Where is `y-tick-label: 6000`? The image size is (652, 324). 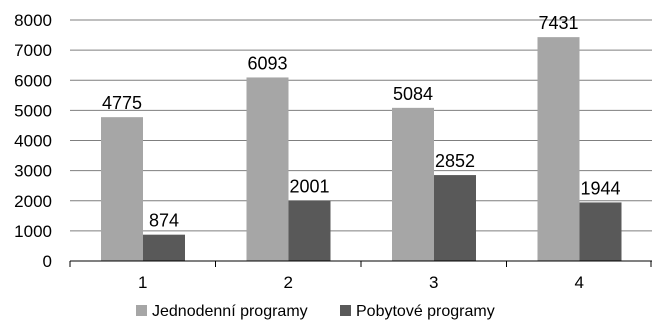
y-tick-label: 6000 is located at coordinates (33, 80).